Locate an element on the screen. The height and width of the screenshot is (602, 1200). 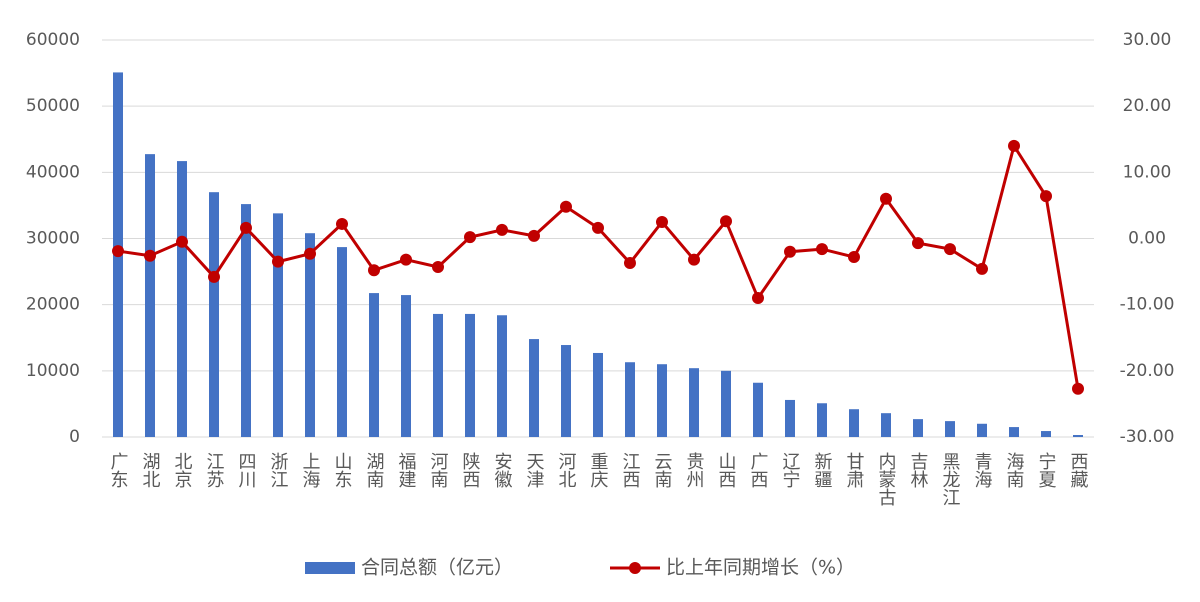
x-tick-label: 安徽 is located at coordinates (502, 470).